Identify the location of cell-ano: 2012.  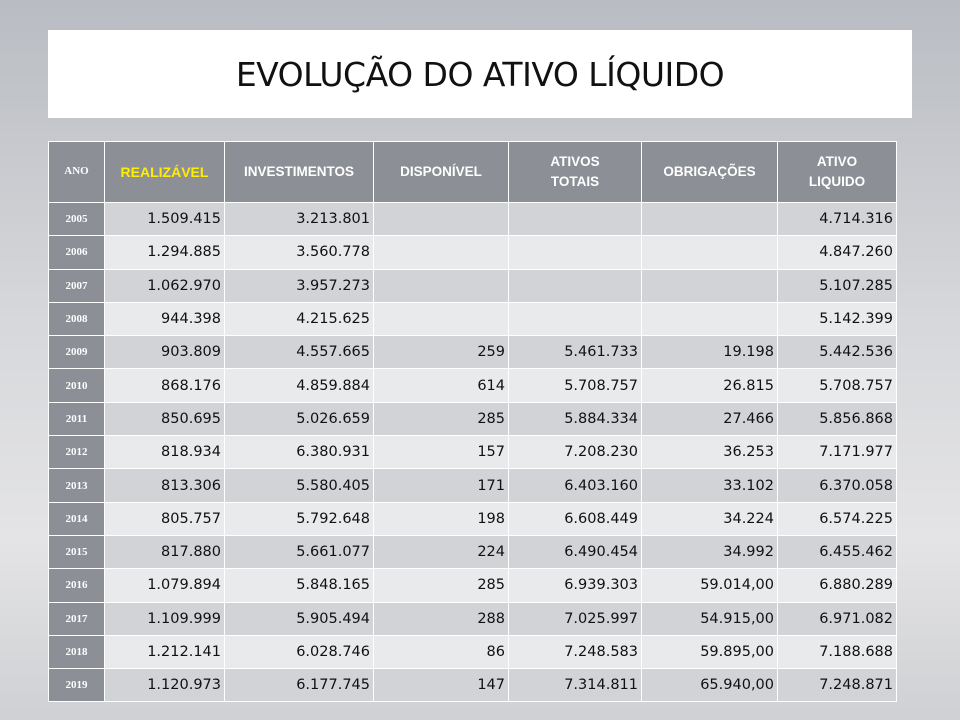
(76, 452).